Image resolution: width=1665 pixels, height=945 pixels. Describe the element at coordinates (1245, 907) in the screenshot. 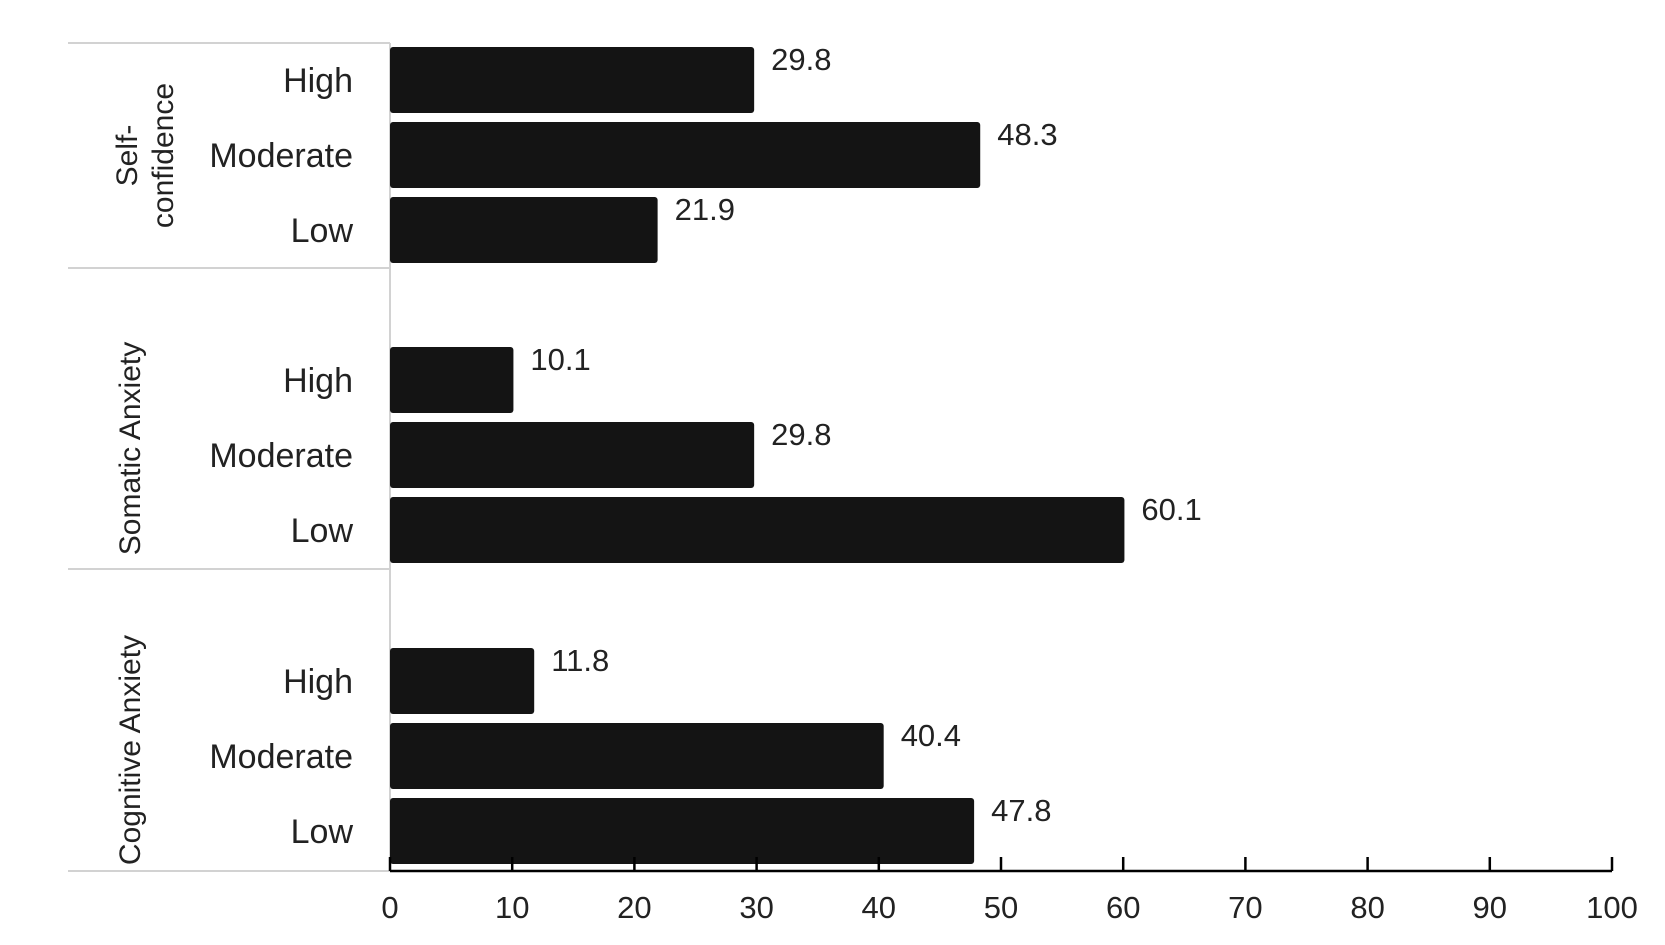

I see `x-tick-label: 70` at that location.